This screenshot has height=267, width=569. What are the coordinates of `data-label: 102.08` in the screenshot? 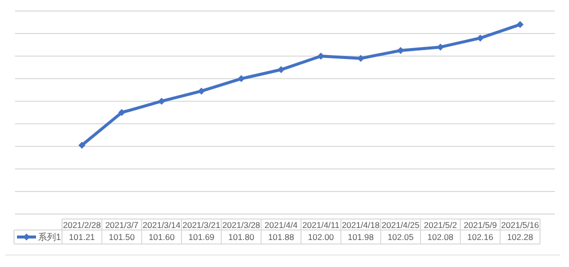 It's located at (440, 237).